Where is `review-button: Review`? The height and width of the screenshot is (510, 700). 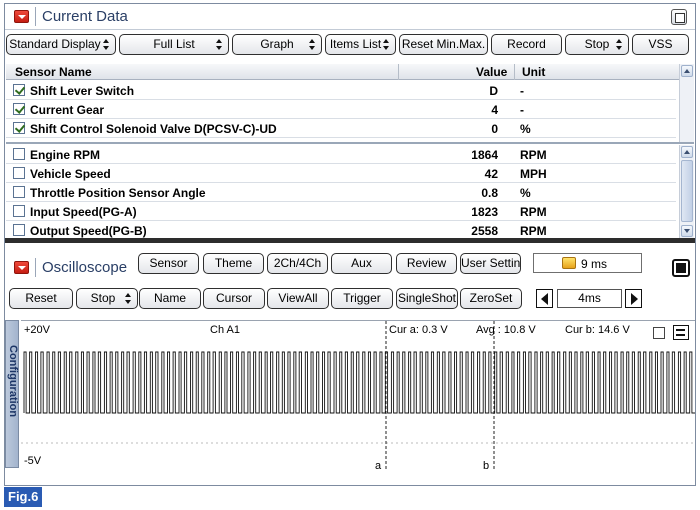
review-button: Review is located at coordinates (426, 263).